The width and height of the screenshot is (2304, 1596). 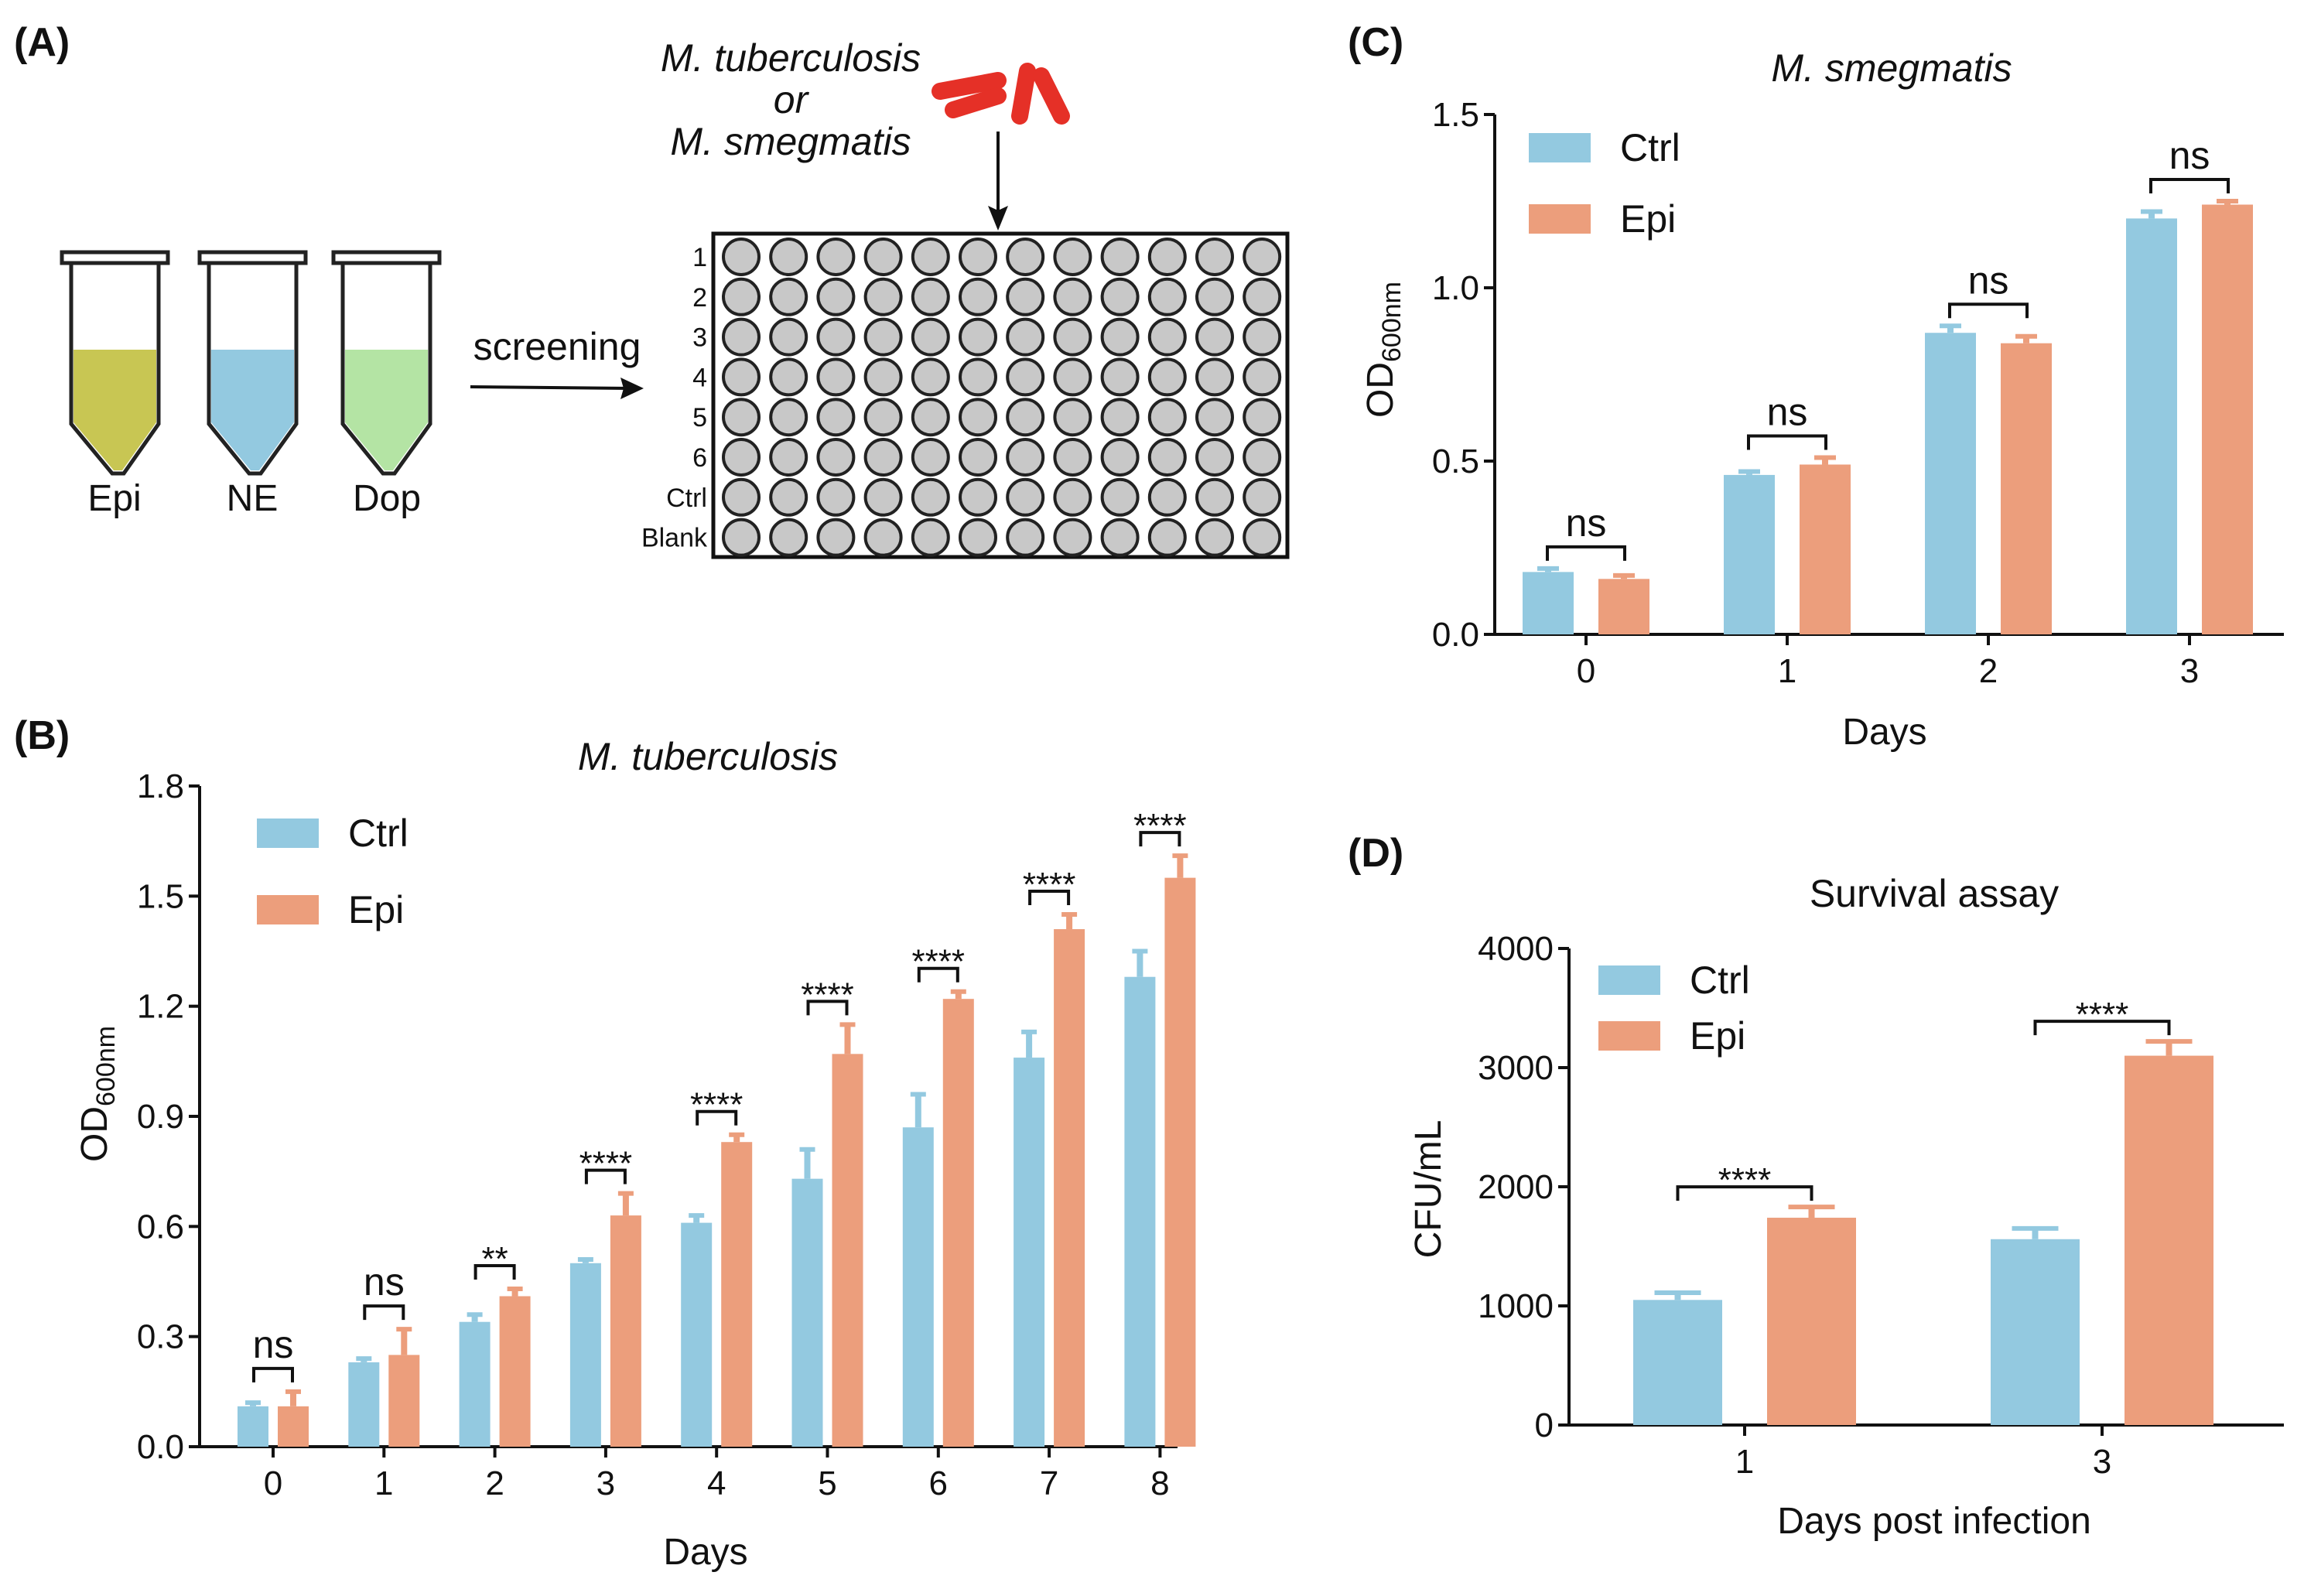 I want to click on x-tick-label: 2, so click(x=1988, y=671).